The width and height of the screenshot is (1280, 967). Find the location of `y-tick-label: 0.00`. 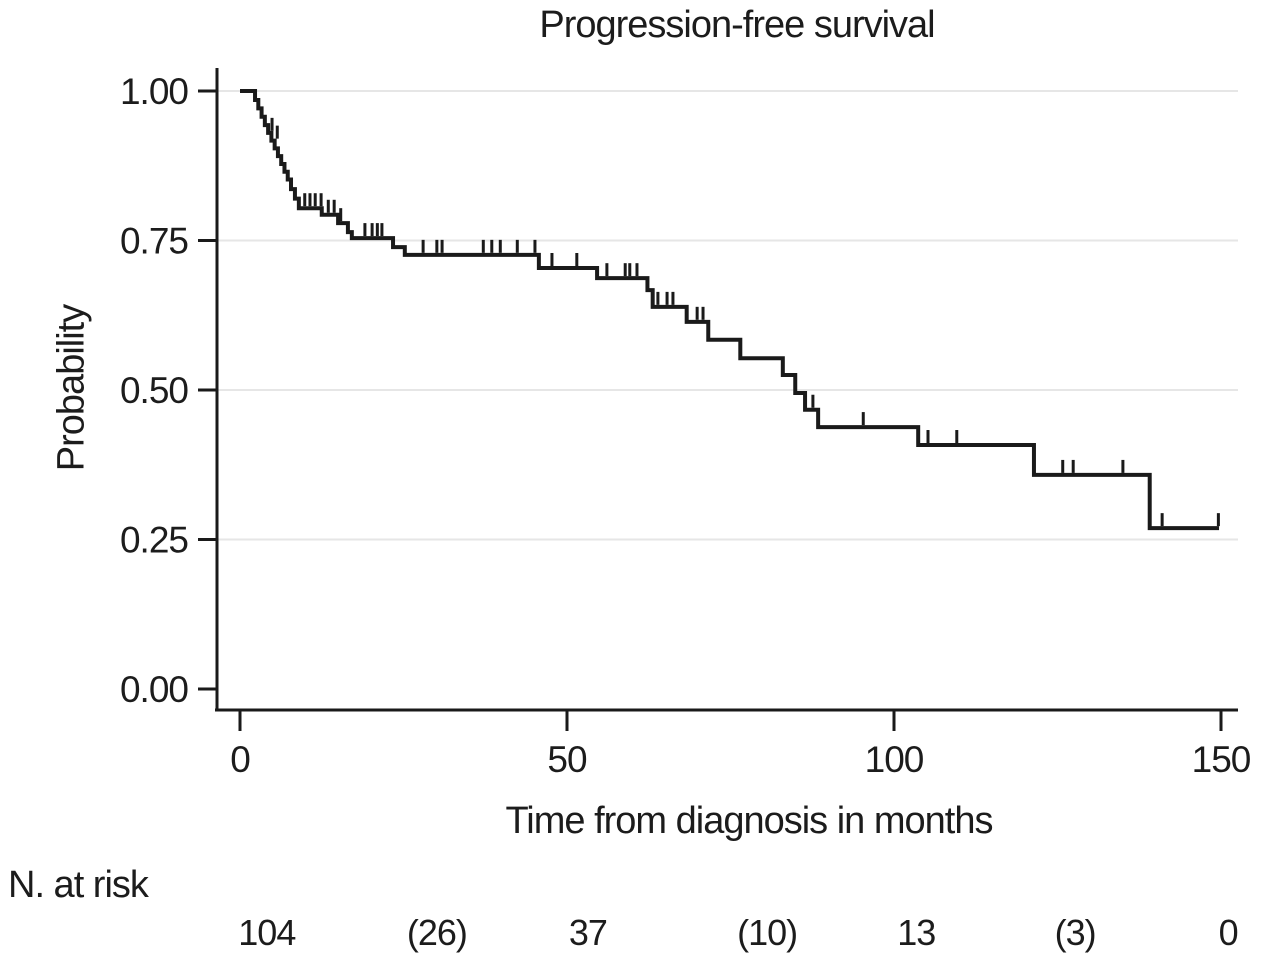

y-tick-label: 0.00 is located at coordinates (154, 689).